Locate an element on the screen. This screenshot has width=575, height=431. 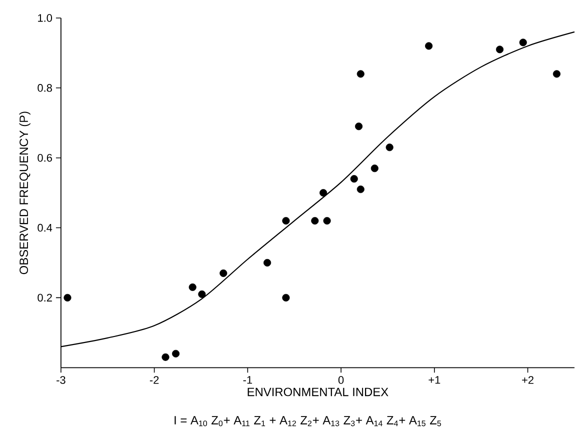
x-tick-label: +2 is located at coordinates (528, 380).